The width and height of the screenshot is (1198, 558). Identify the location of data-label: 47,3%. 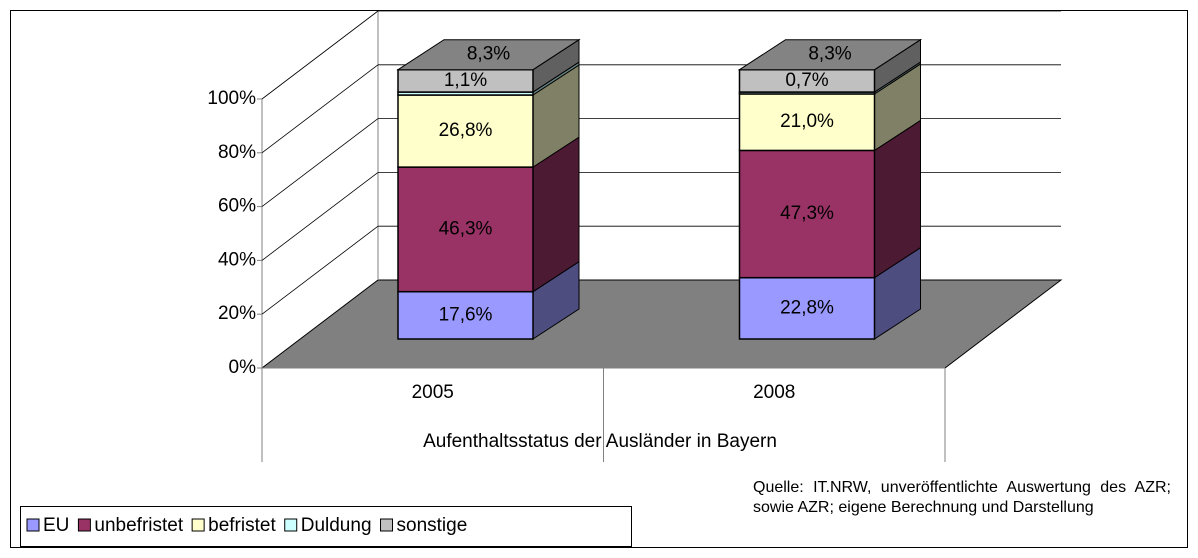
(807, 213).